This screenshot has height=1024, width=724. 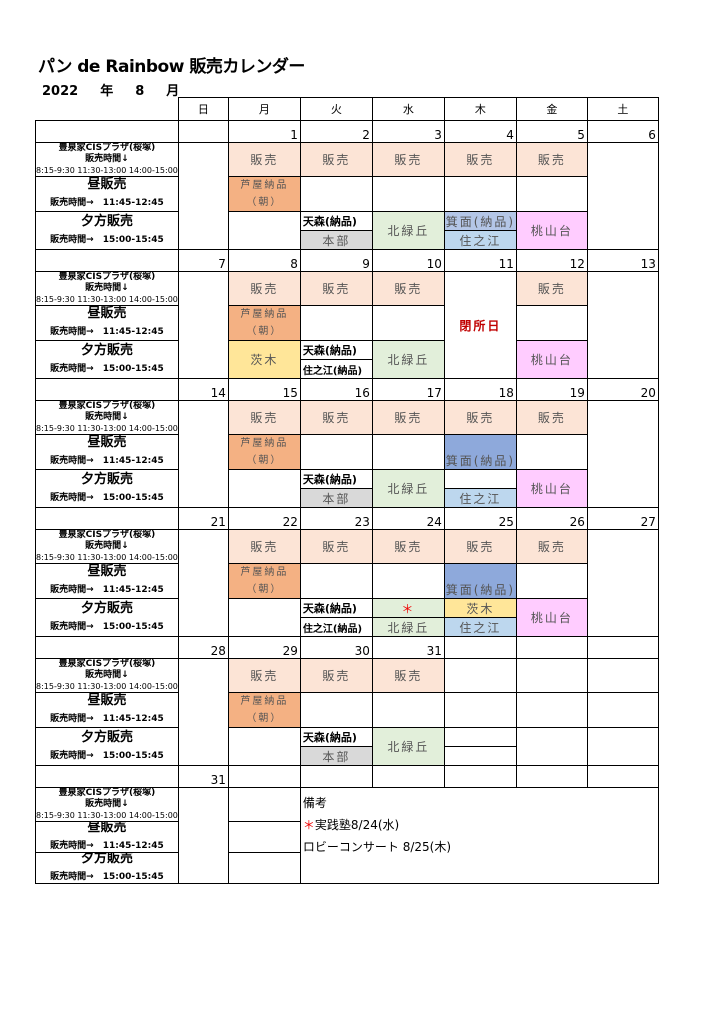 What do you see at coordinates (203, 518) in the screenshot?
I see `date-cell: 21` at bounding box center [203, 518].